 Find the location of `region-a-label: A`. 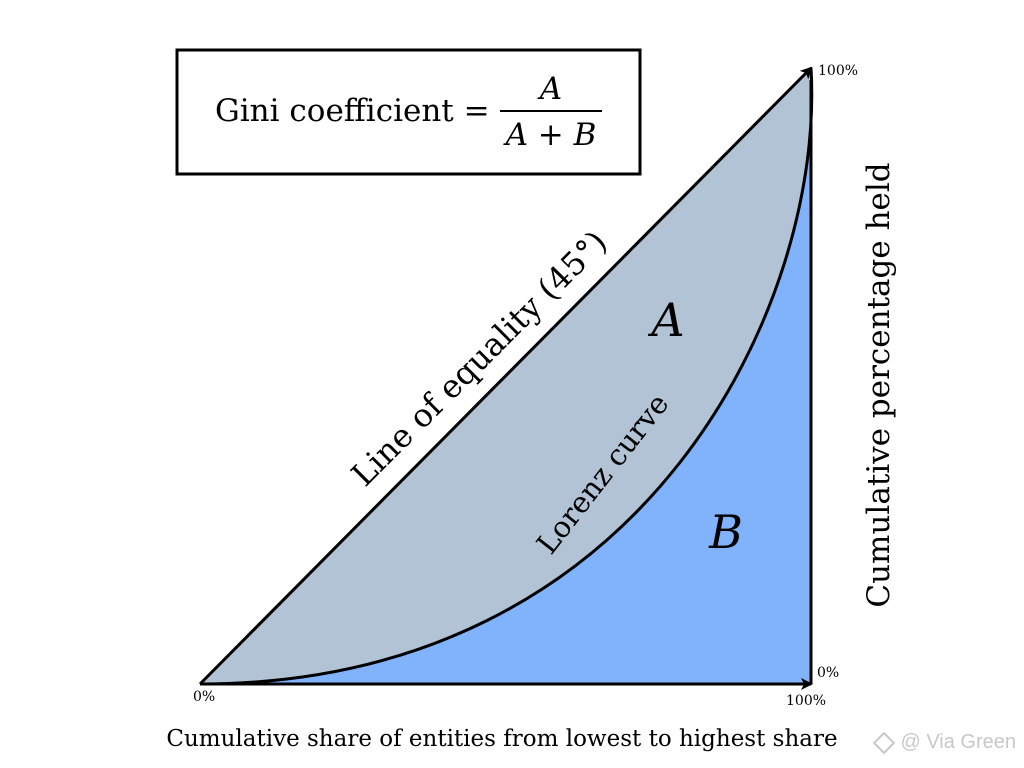

region-a-label: A is located at coordinates (665, 320).